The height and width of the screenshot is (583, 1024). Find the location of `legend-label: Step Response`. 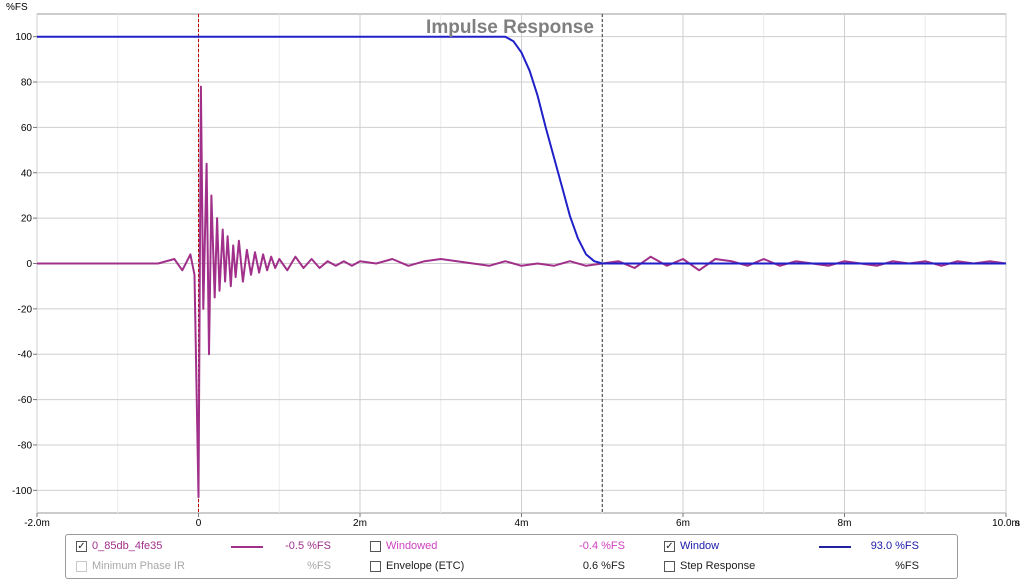

legend-label: Step Response is located at coordinates (718, 566).